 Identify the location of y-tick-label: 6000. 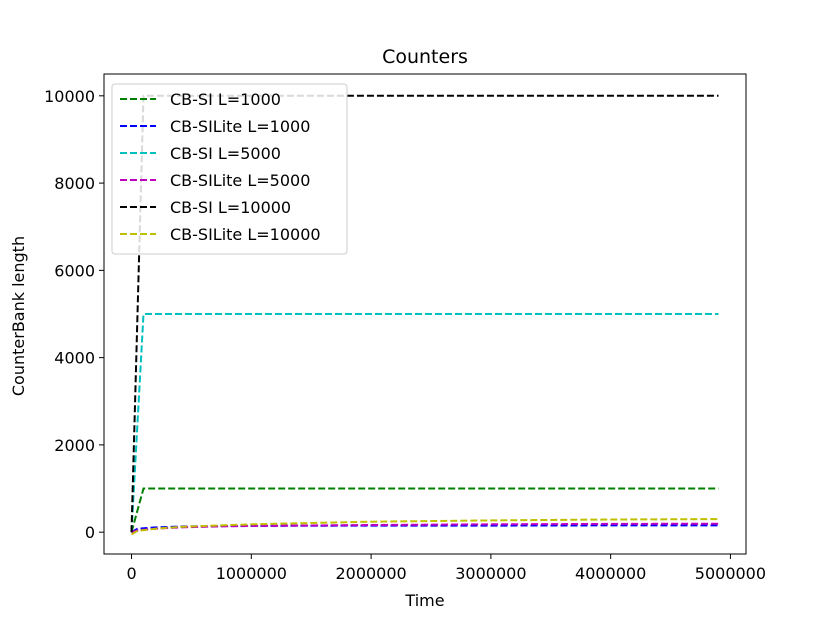
(74, 270).